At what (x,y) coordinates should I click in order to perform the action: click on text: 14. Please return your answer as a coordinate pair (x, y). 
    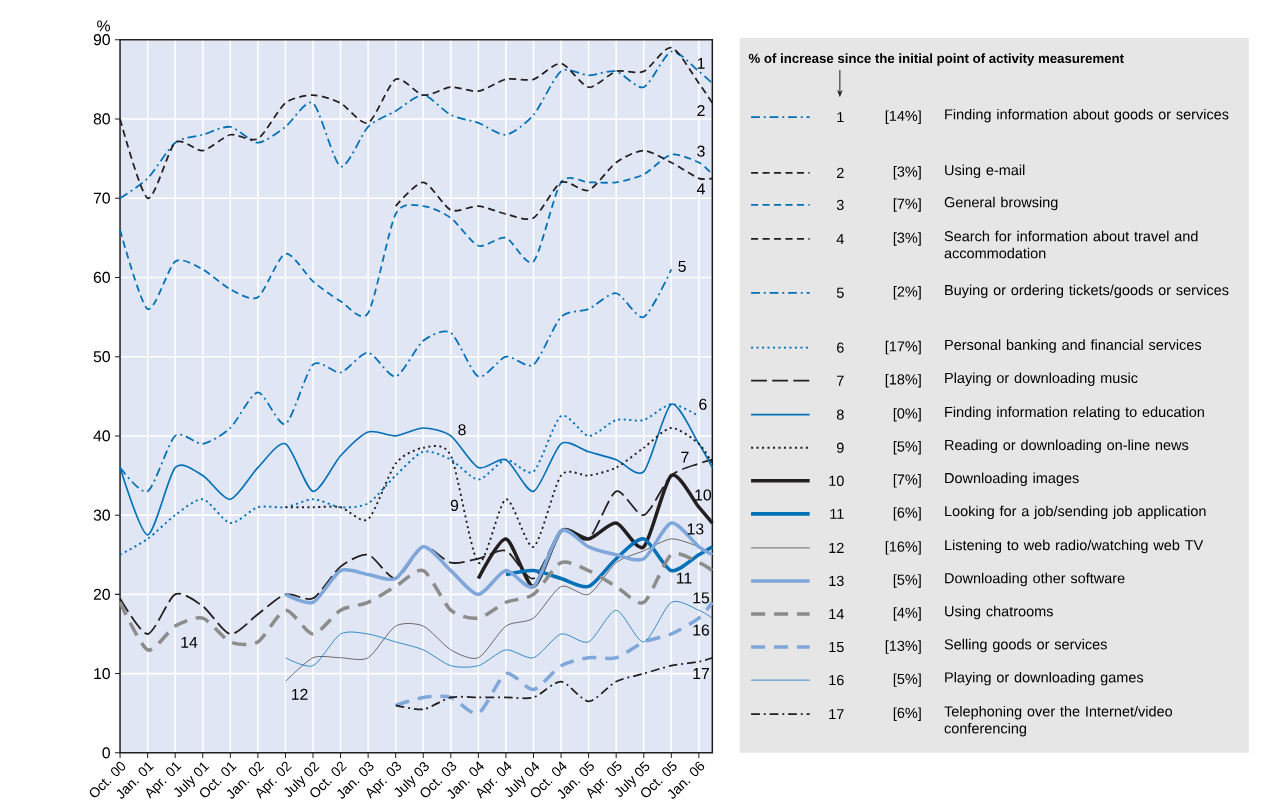
    Looking at the image, I should click on (189, 642).